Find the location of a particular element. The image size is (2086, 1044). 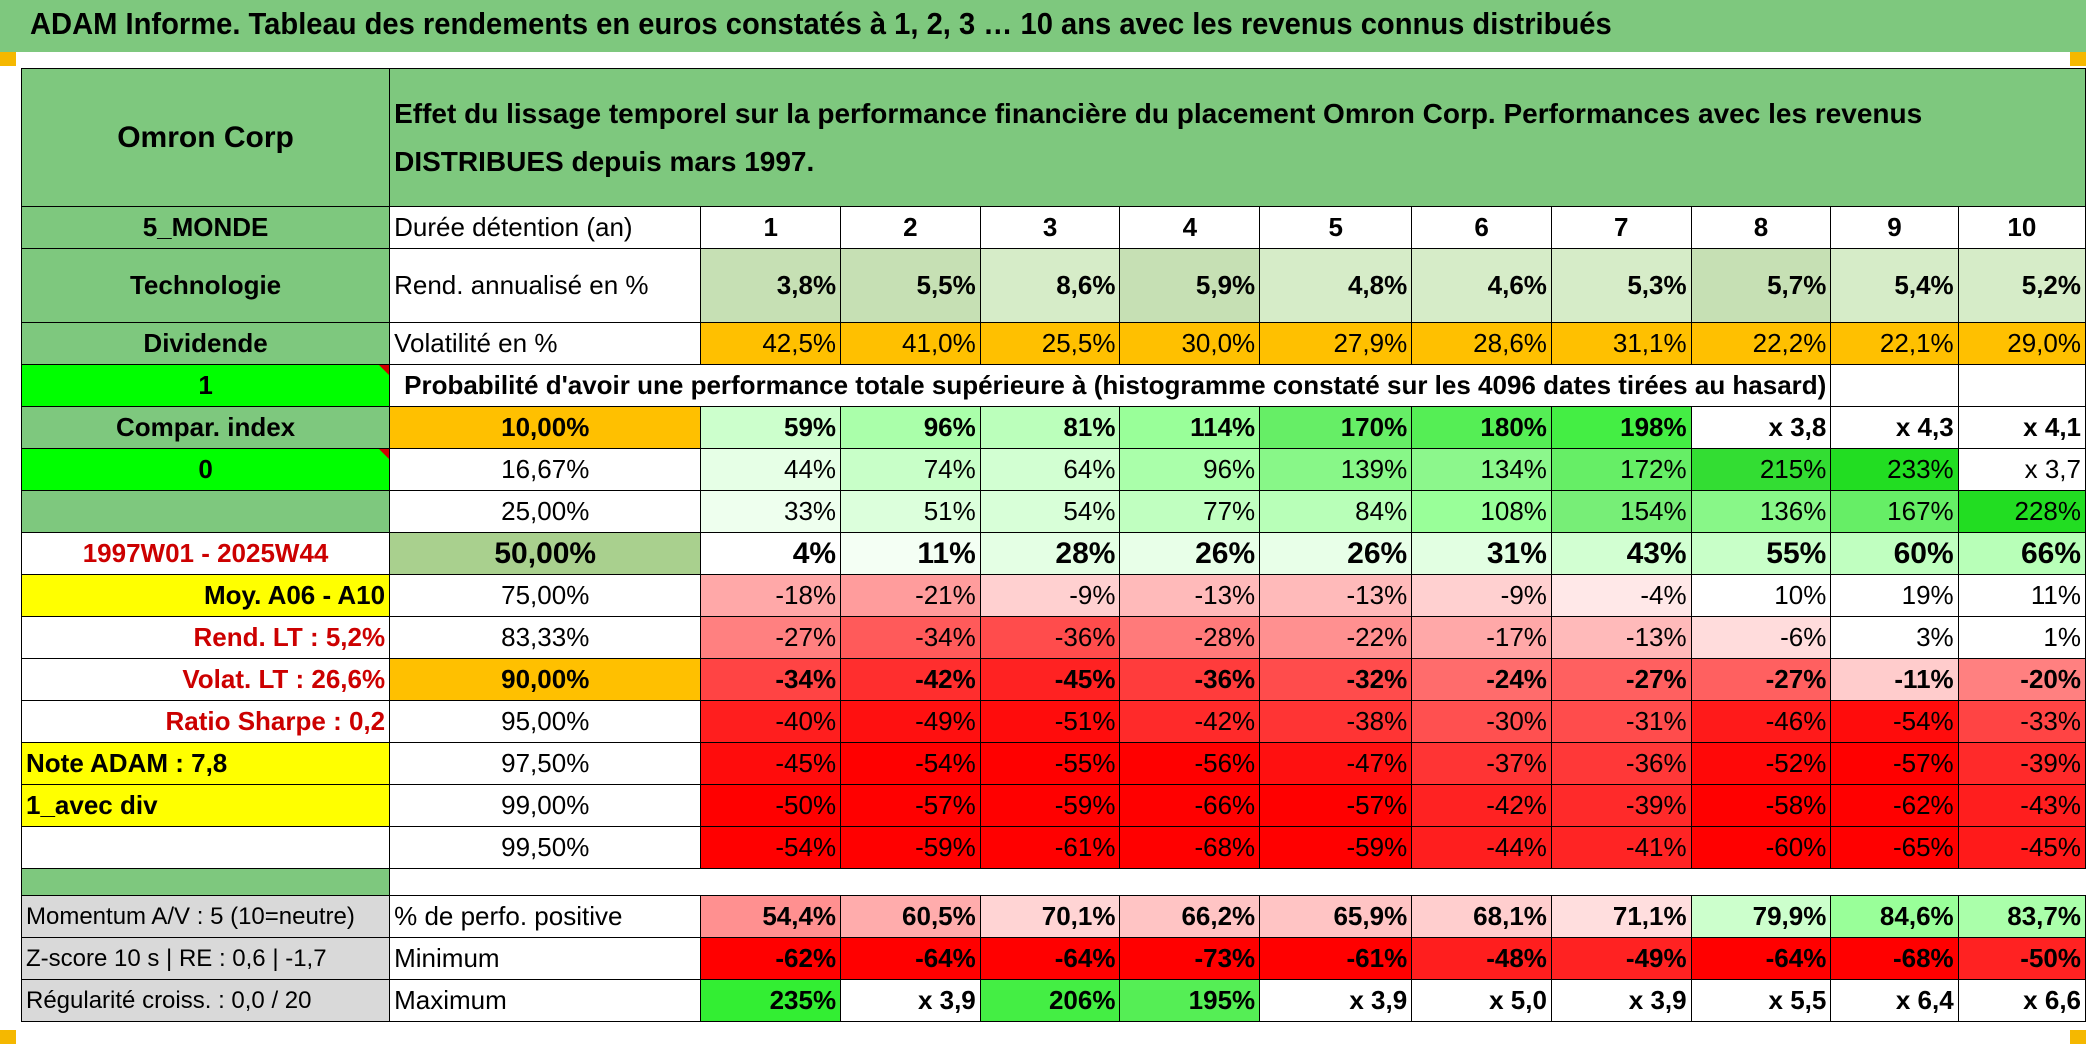

probability-threshold: 83,33% is located at coordinates (545, 637).